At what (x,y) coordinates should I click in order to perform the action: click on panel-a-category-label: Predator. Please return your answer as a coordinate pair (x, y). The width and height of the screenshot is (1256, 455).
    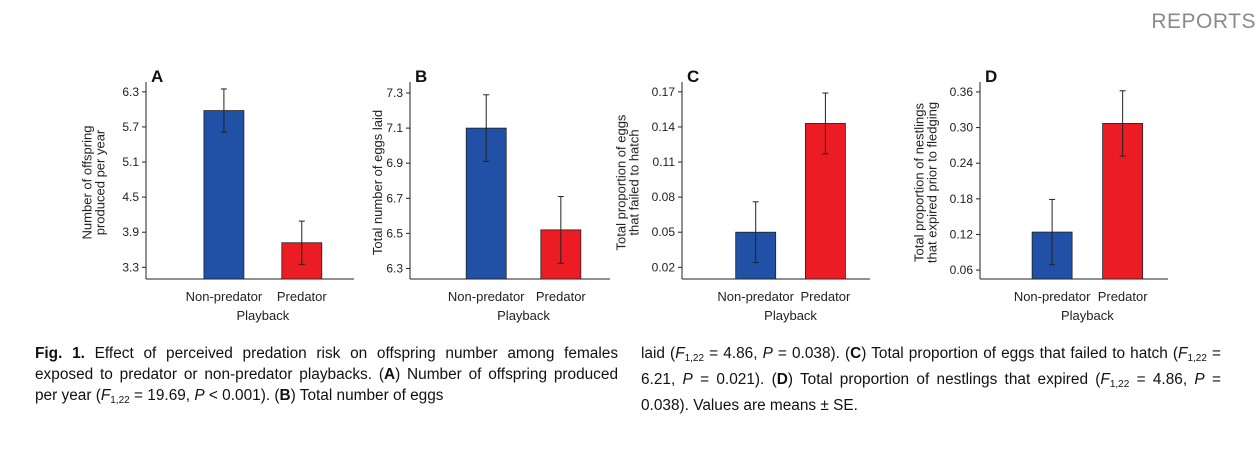
    Looking at the image, I should click on (302, 296).